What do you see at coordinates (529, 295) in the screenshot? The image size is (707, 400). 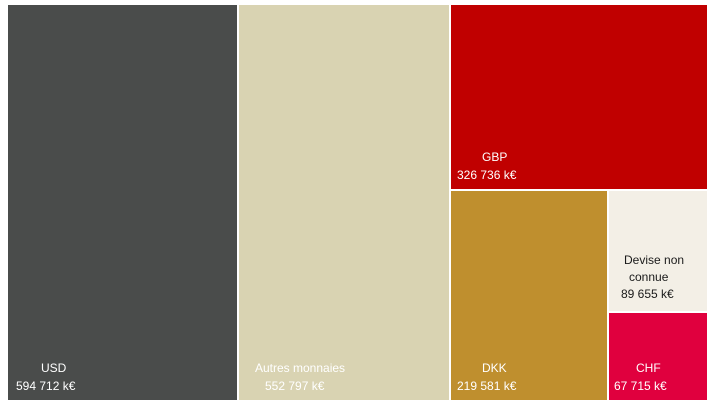 I see `treemap-tile-dkk` at bounding box center [529, 295].